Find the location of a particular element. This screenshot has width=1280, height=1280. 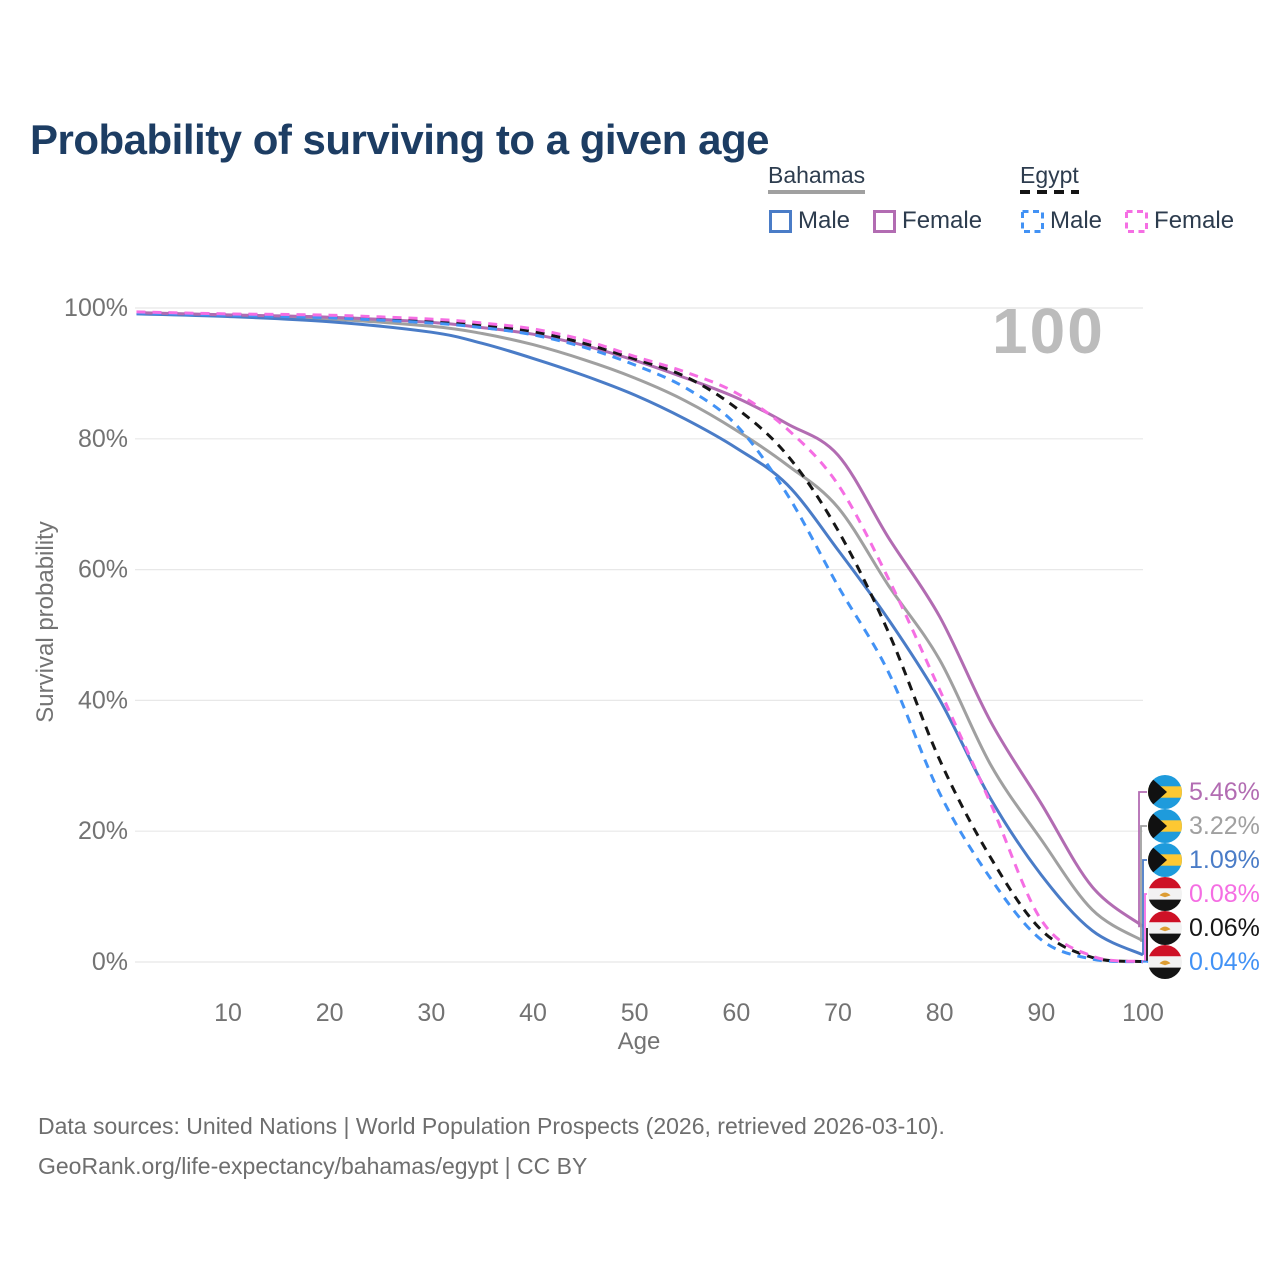

bahamas-line-style-swatch is located at coordinates (817, 192).